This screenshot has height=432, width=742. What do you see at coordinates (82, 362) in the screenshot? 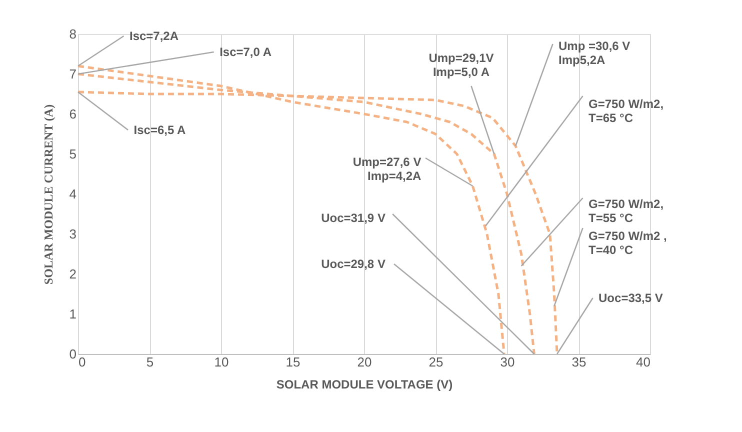
I see `x-tick-label: 0` at bounding box center [82, 362].